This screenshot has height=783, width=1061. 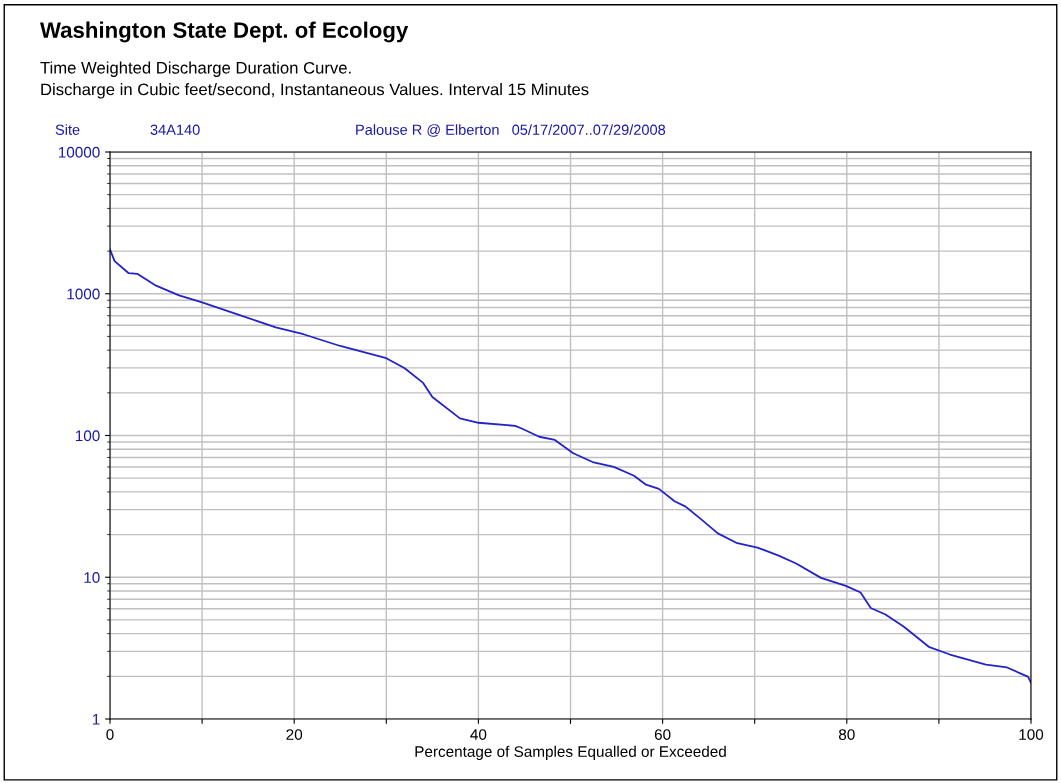 I want to click on chart-subtitle: Time Weighted Discharge Duration Curve. Discharge in Cubic feet/second, Instantaneous Values. Interval 15 Minutes, so click(x=314, y=80).